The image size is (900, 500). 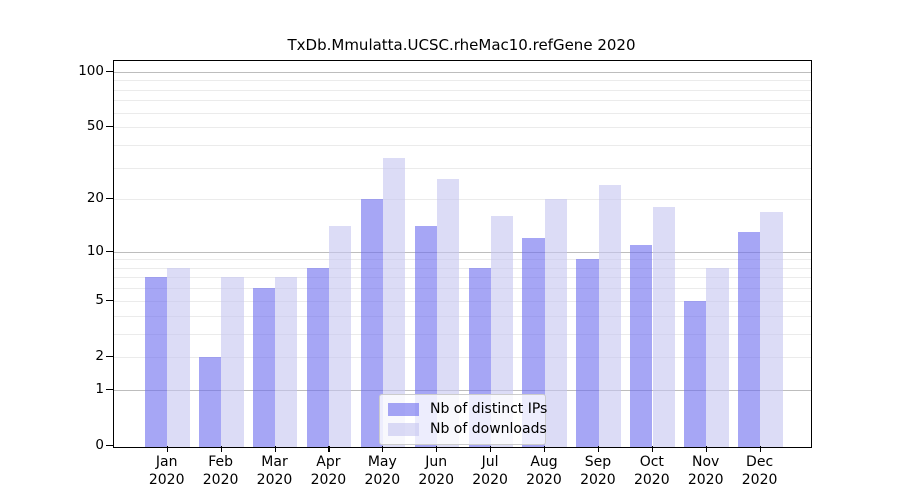 I want to click on x-tick-month: Aug, so click(x=544, y=462).